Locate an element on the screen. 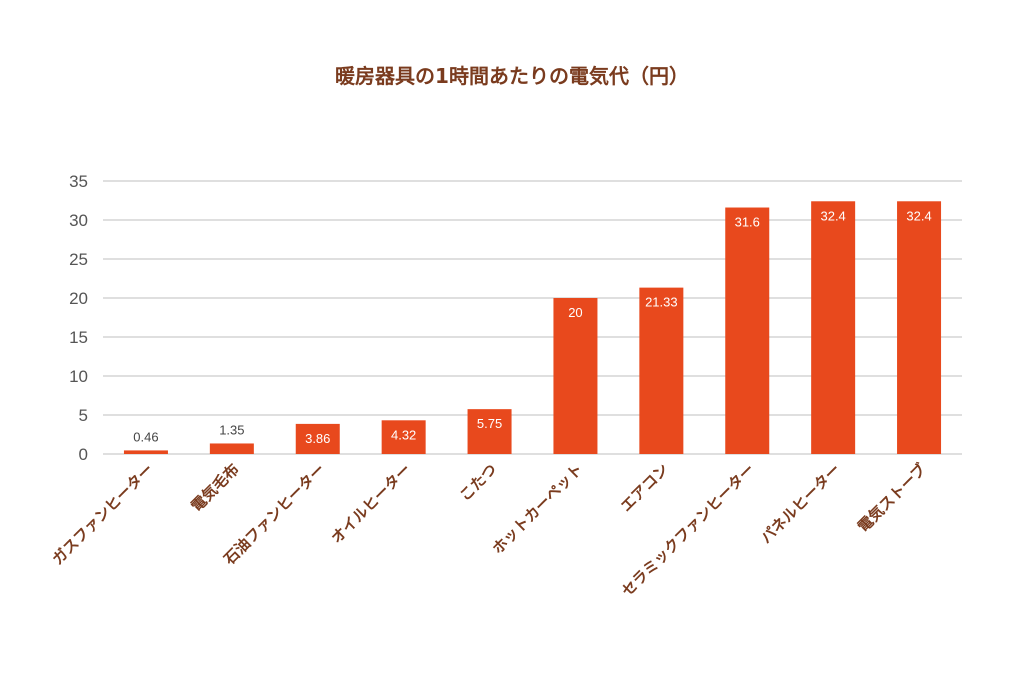 Image resolution: width=1024 pixels, height=687 pixels. x-tick-label: パネルヒーター is located at coordinates (800, 503).